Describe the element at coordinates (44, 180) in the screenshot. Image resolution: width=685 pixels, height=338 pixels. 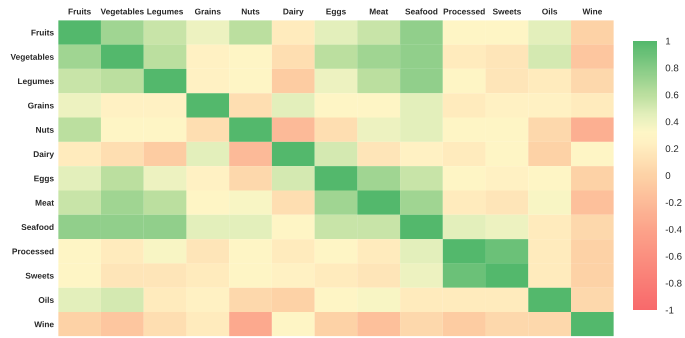
I see `y-tick-label: Eggs` at that location.